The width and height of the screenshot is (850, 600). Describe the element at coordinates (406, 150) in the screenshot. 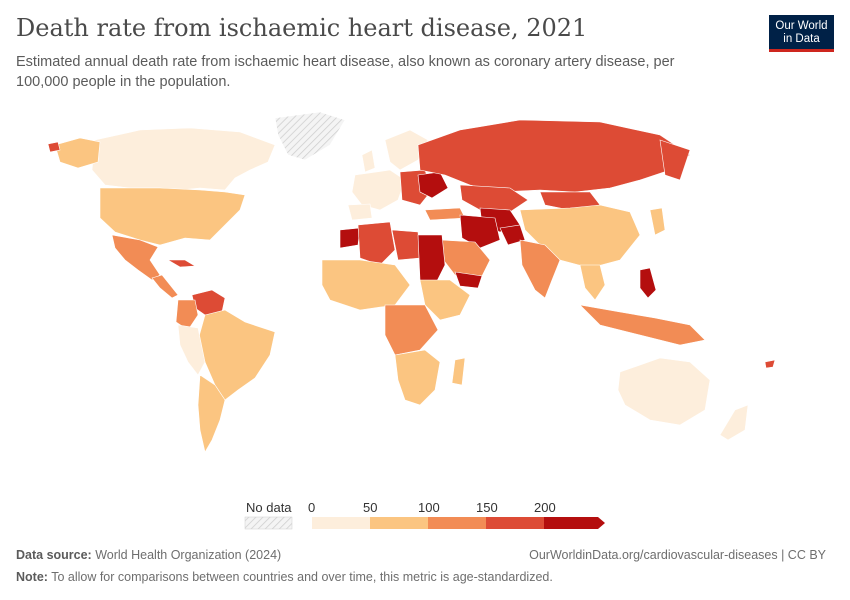

I see `region-scandinavia` at that location.